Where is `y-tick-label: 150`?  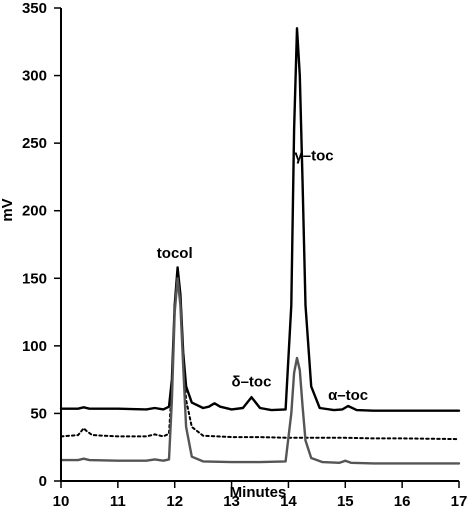 y-tick-label: 150 is located at coordinates (34, 278).